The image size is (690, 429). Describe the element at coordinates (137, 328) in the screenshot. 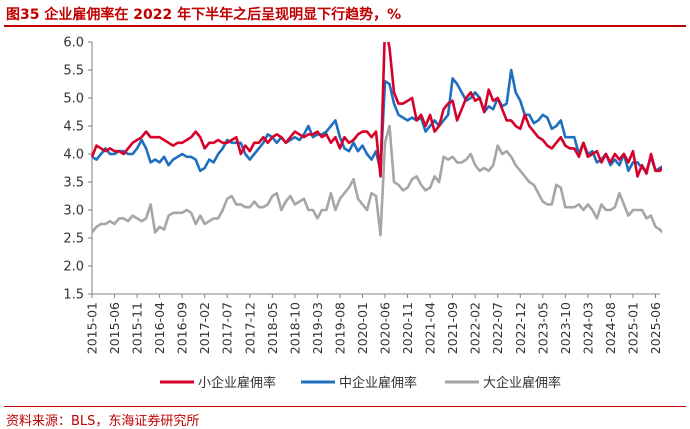

I see `x-tick-label: 2015-11` at that location.